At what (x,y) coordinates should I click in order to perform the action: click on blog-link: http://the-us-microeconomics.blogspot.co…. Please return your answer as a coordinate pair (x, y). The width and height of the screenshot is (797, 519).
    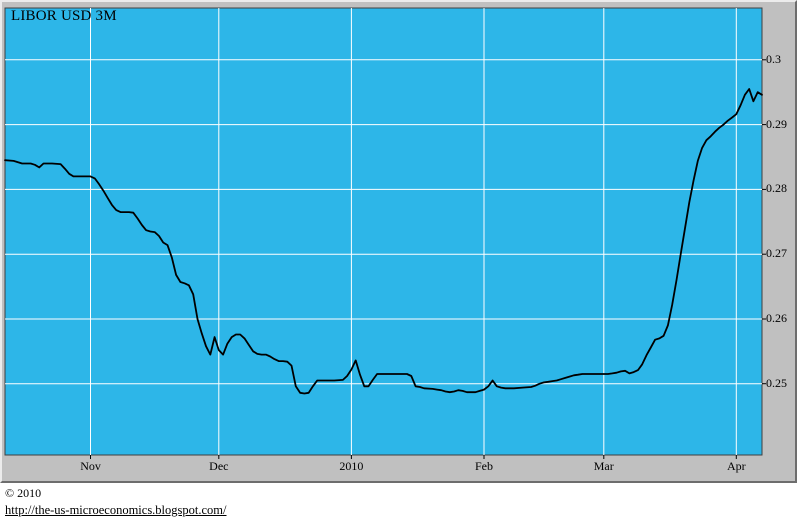
    Looking at the image, I should click on (116, 510).